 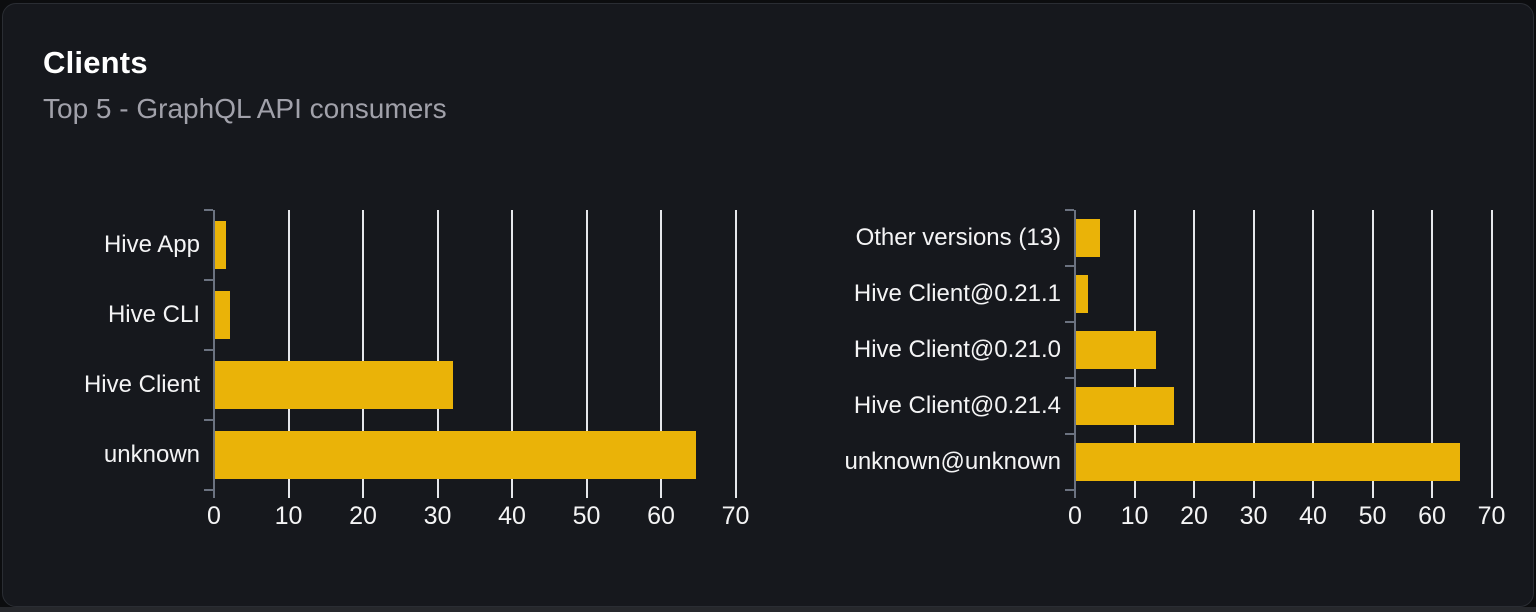 I want to click on bar-unknown, so click(x=455, y=455).